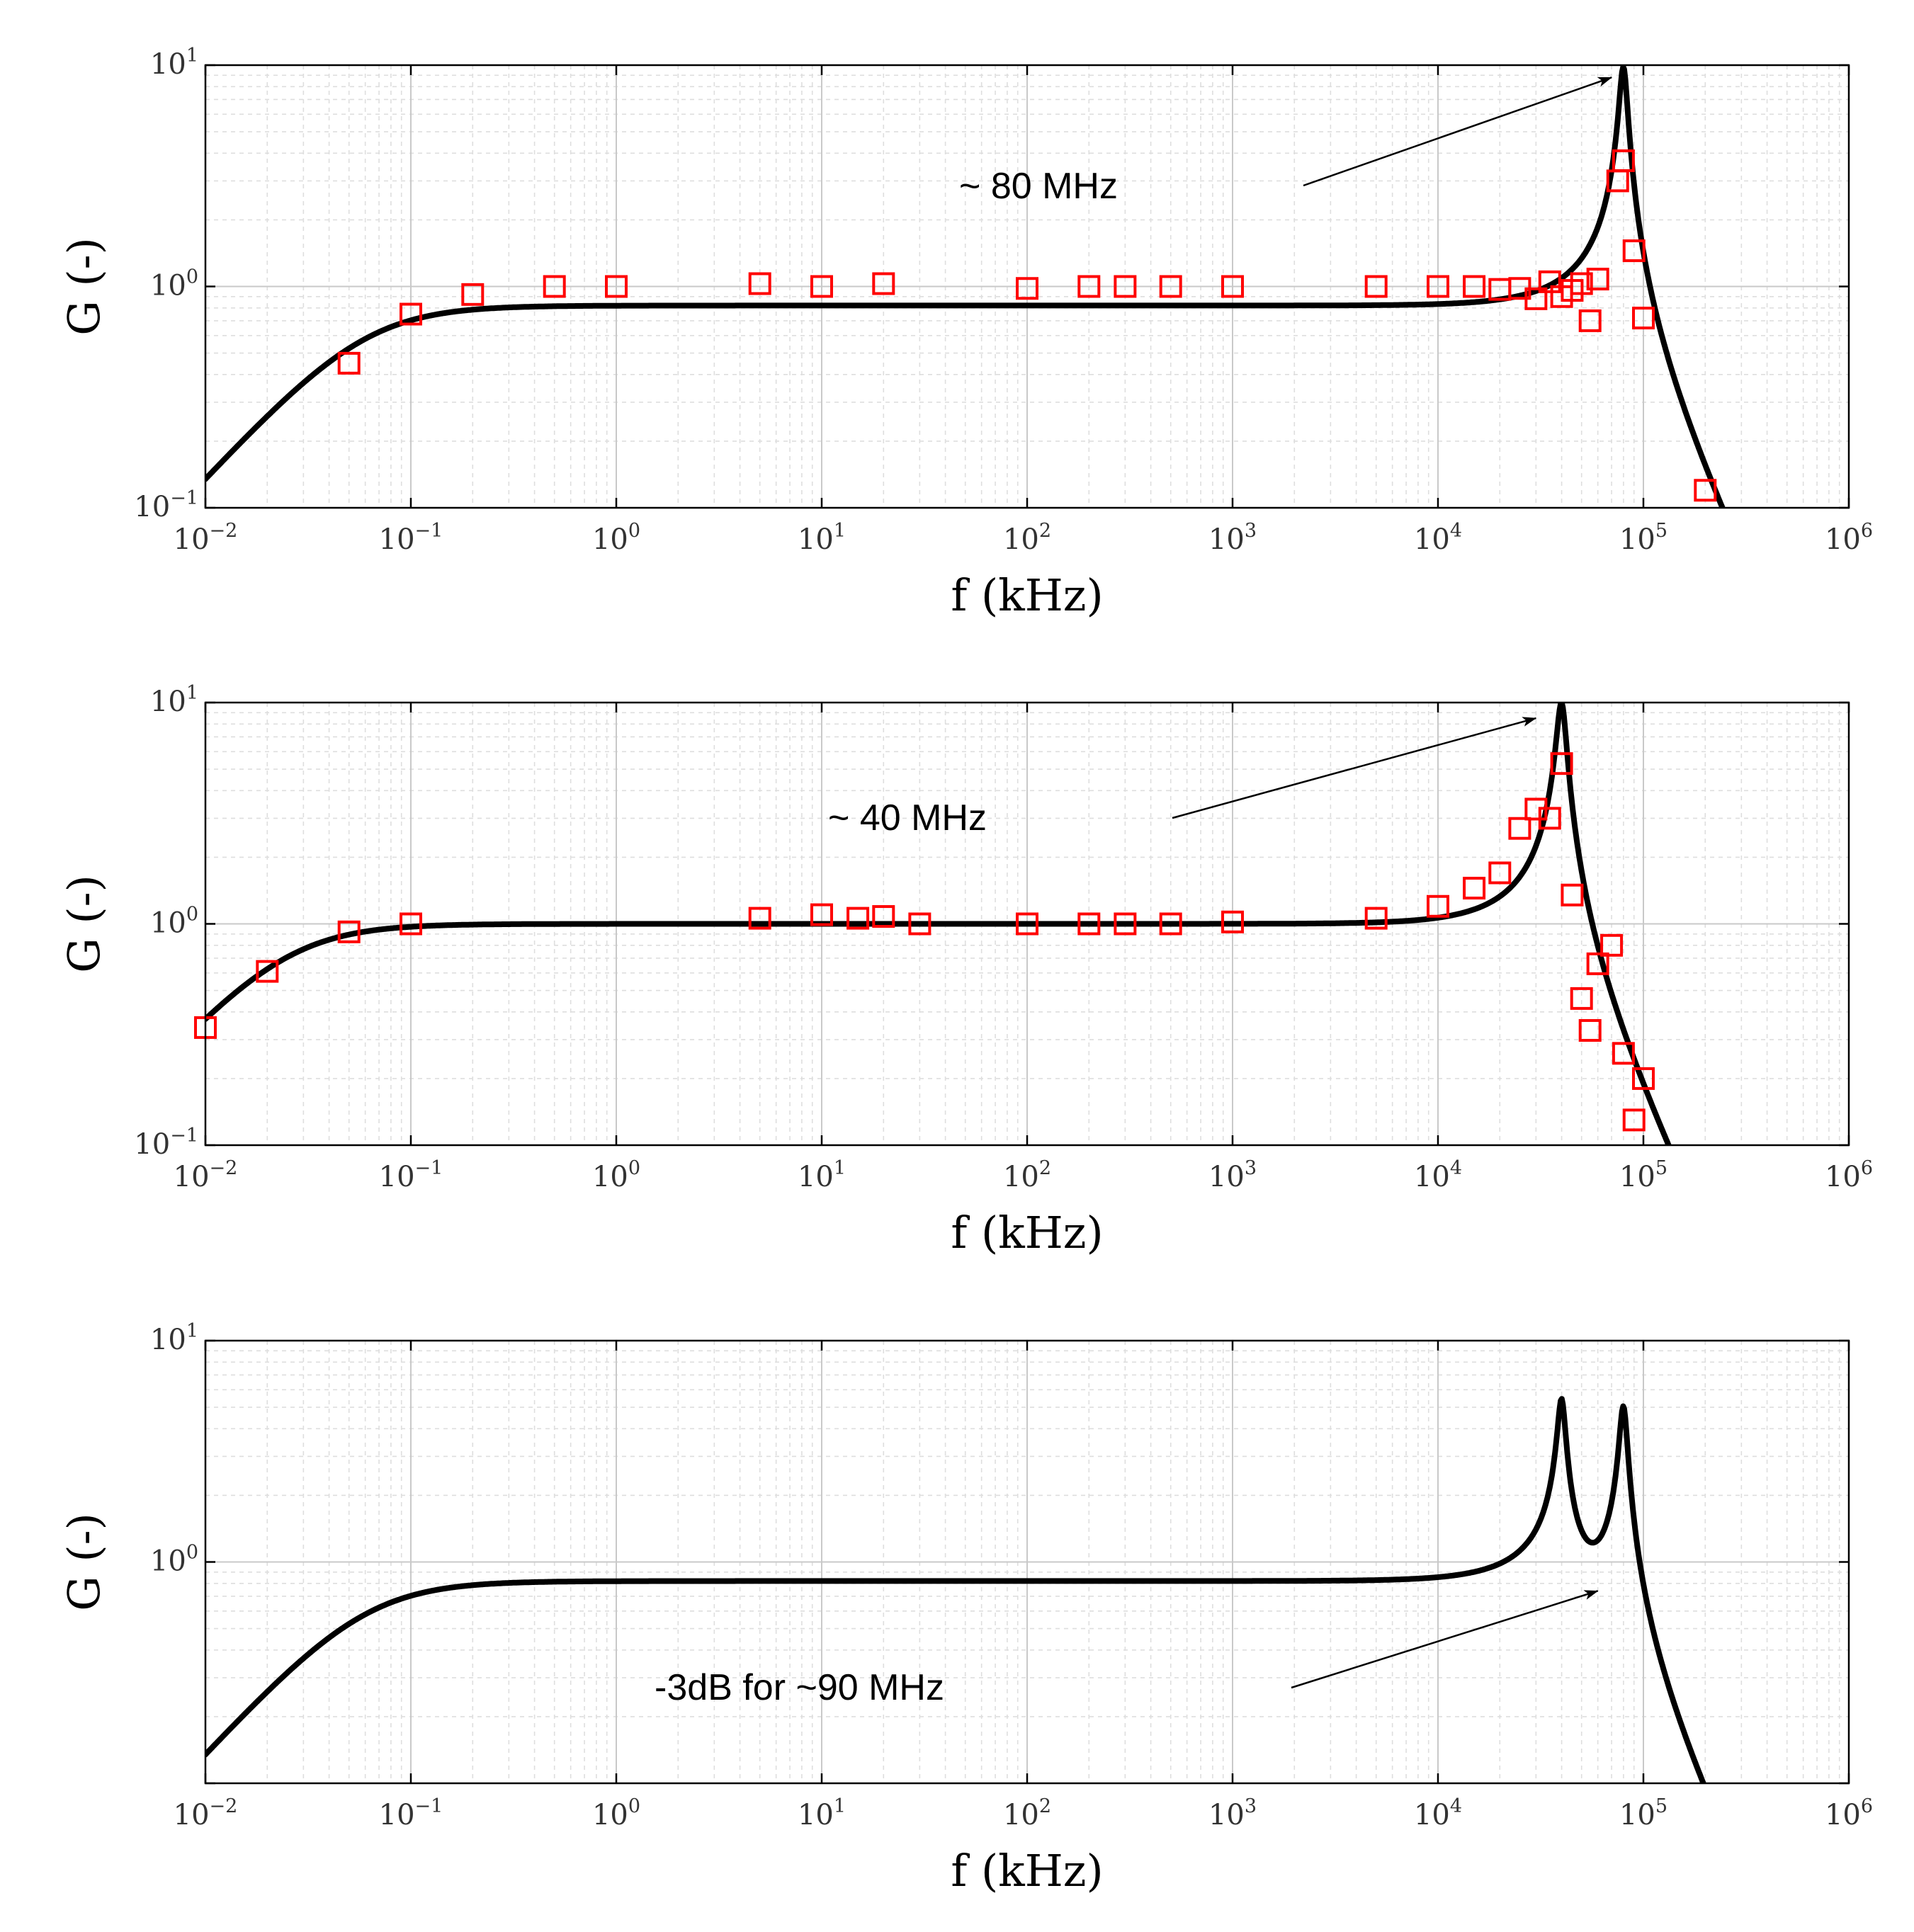 This screenshot has width=1914, height=1932. Describe the element at coordinates (1286, 141) in the screenshot. I see `annotation: ~ 80 MHz` at that location.